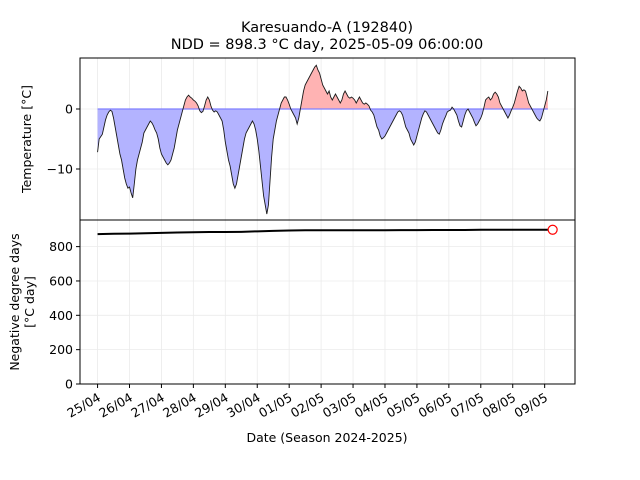 The image size is (640, 480). What do you see at coordinates (322, 232) in the screenshot?
I see `ndd-line` at bounding box center [322, 232].